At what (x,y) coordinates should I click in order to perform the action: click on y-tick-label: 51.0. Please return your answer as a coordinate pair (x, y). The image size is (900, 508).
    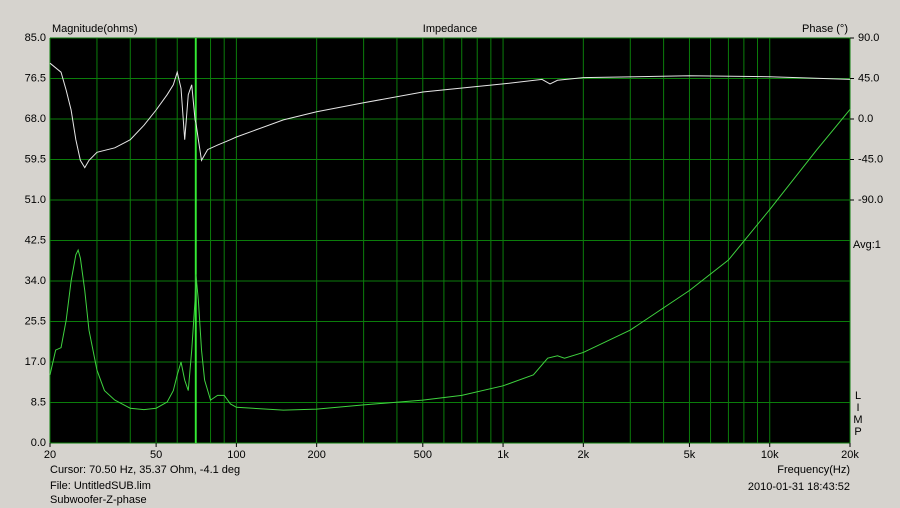
    Looking at the image, I should click on (35, 200).